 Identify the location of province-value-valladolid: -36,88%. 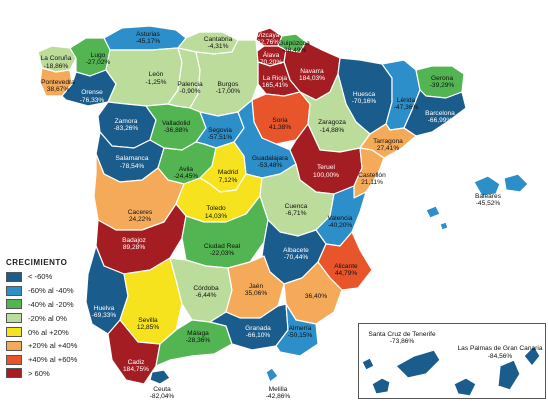
(176, 130).